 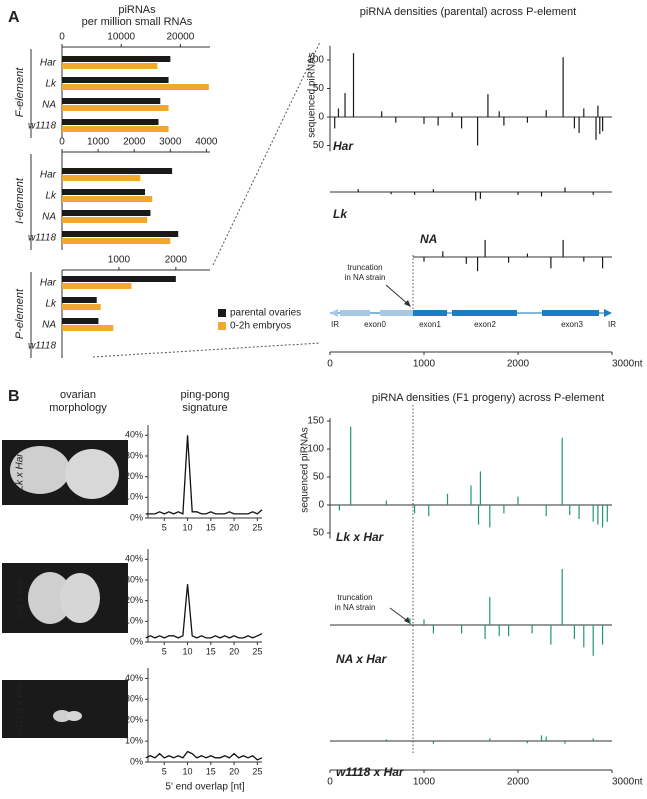 What do you see at coordinates (375, 324) in the screenshot?
I see `gene-label: exon0` at bounding box center [375, 324].